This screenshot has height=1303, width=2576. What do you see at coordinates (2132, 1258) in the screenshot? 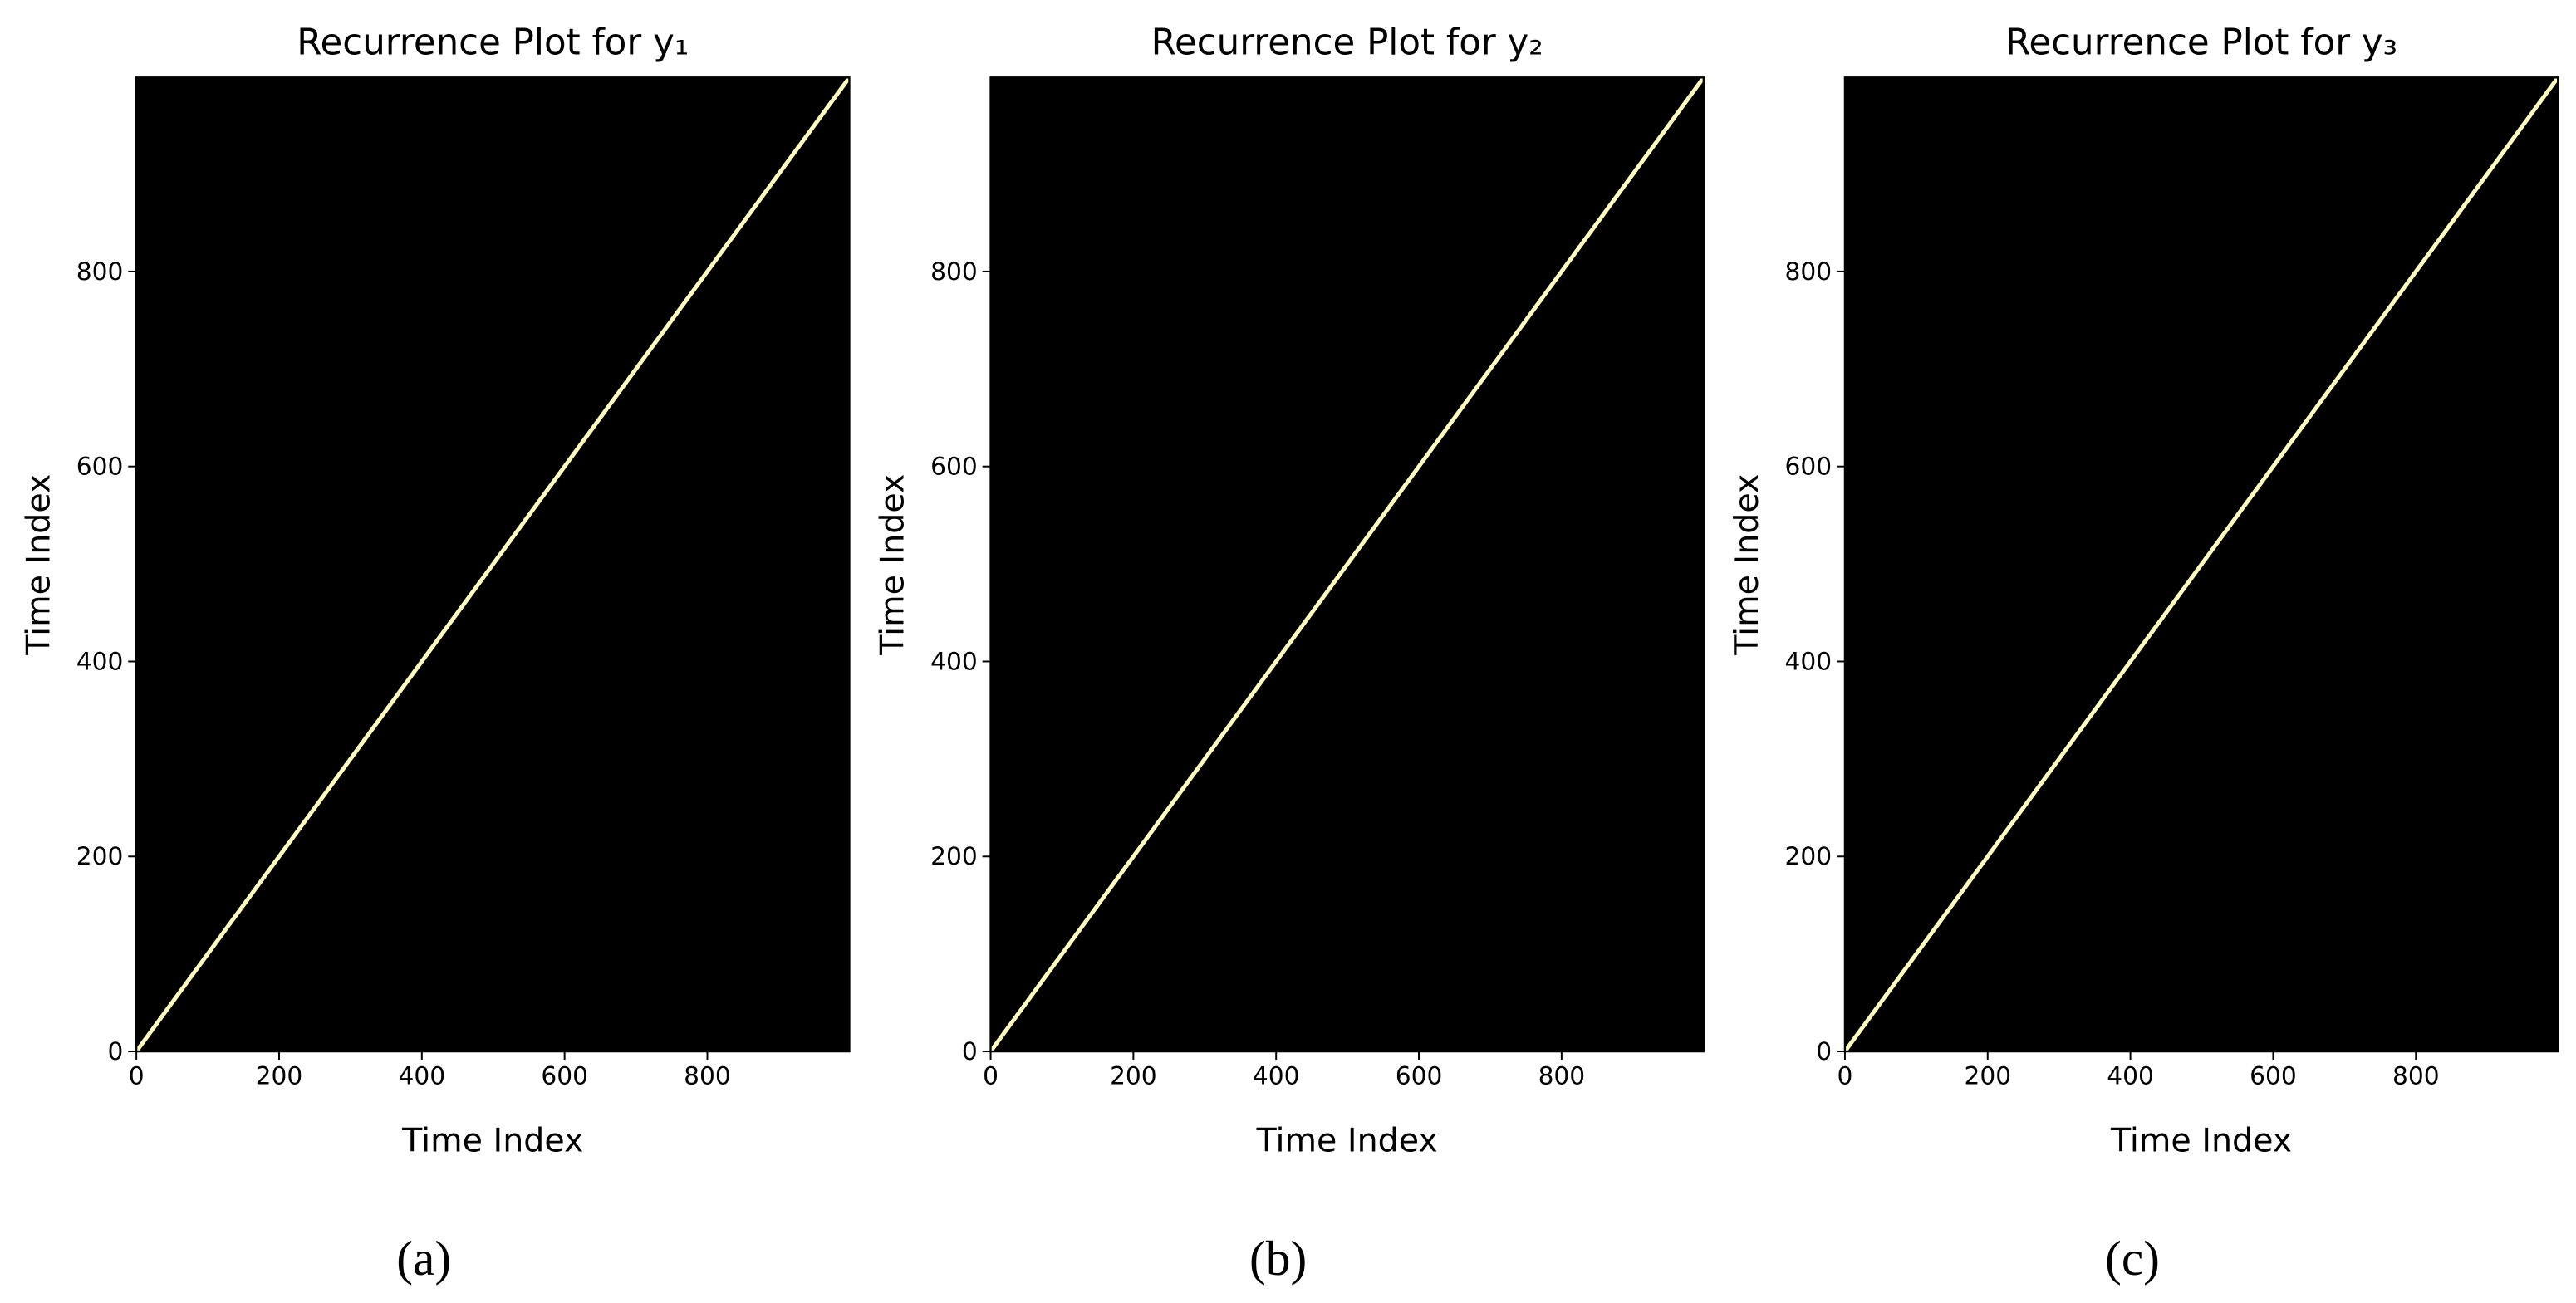
I see `subfigure-label: (c)` at bounding box center [2132, 1258].